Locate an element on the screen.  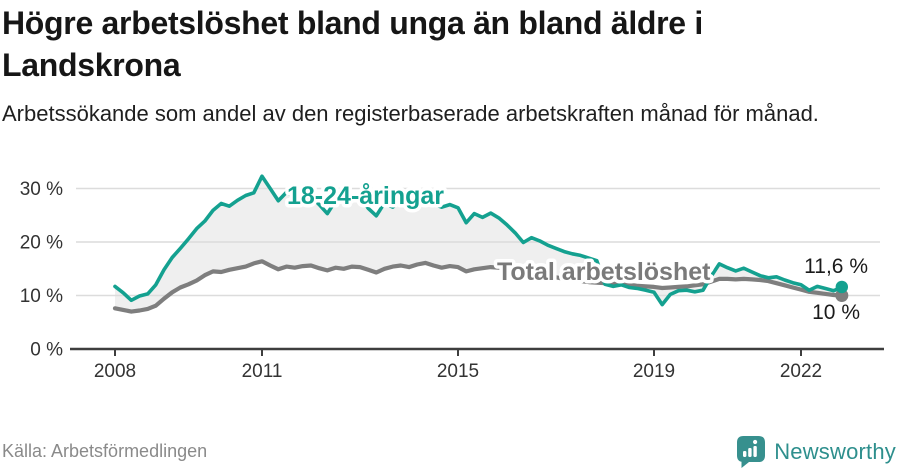
x-tick-2015: 2015 is located at coordinates (458, 371).